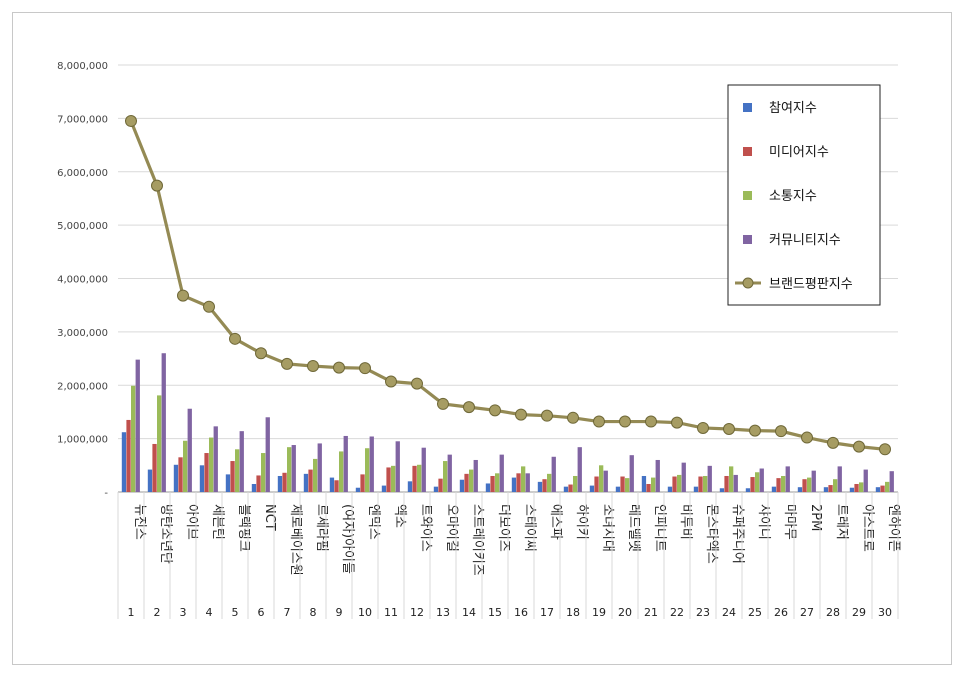 This screenshot has height=677, width=966. Describe the element at coordinates (287, 612) in the screenshot. I see `rank-label: 7` at that location.